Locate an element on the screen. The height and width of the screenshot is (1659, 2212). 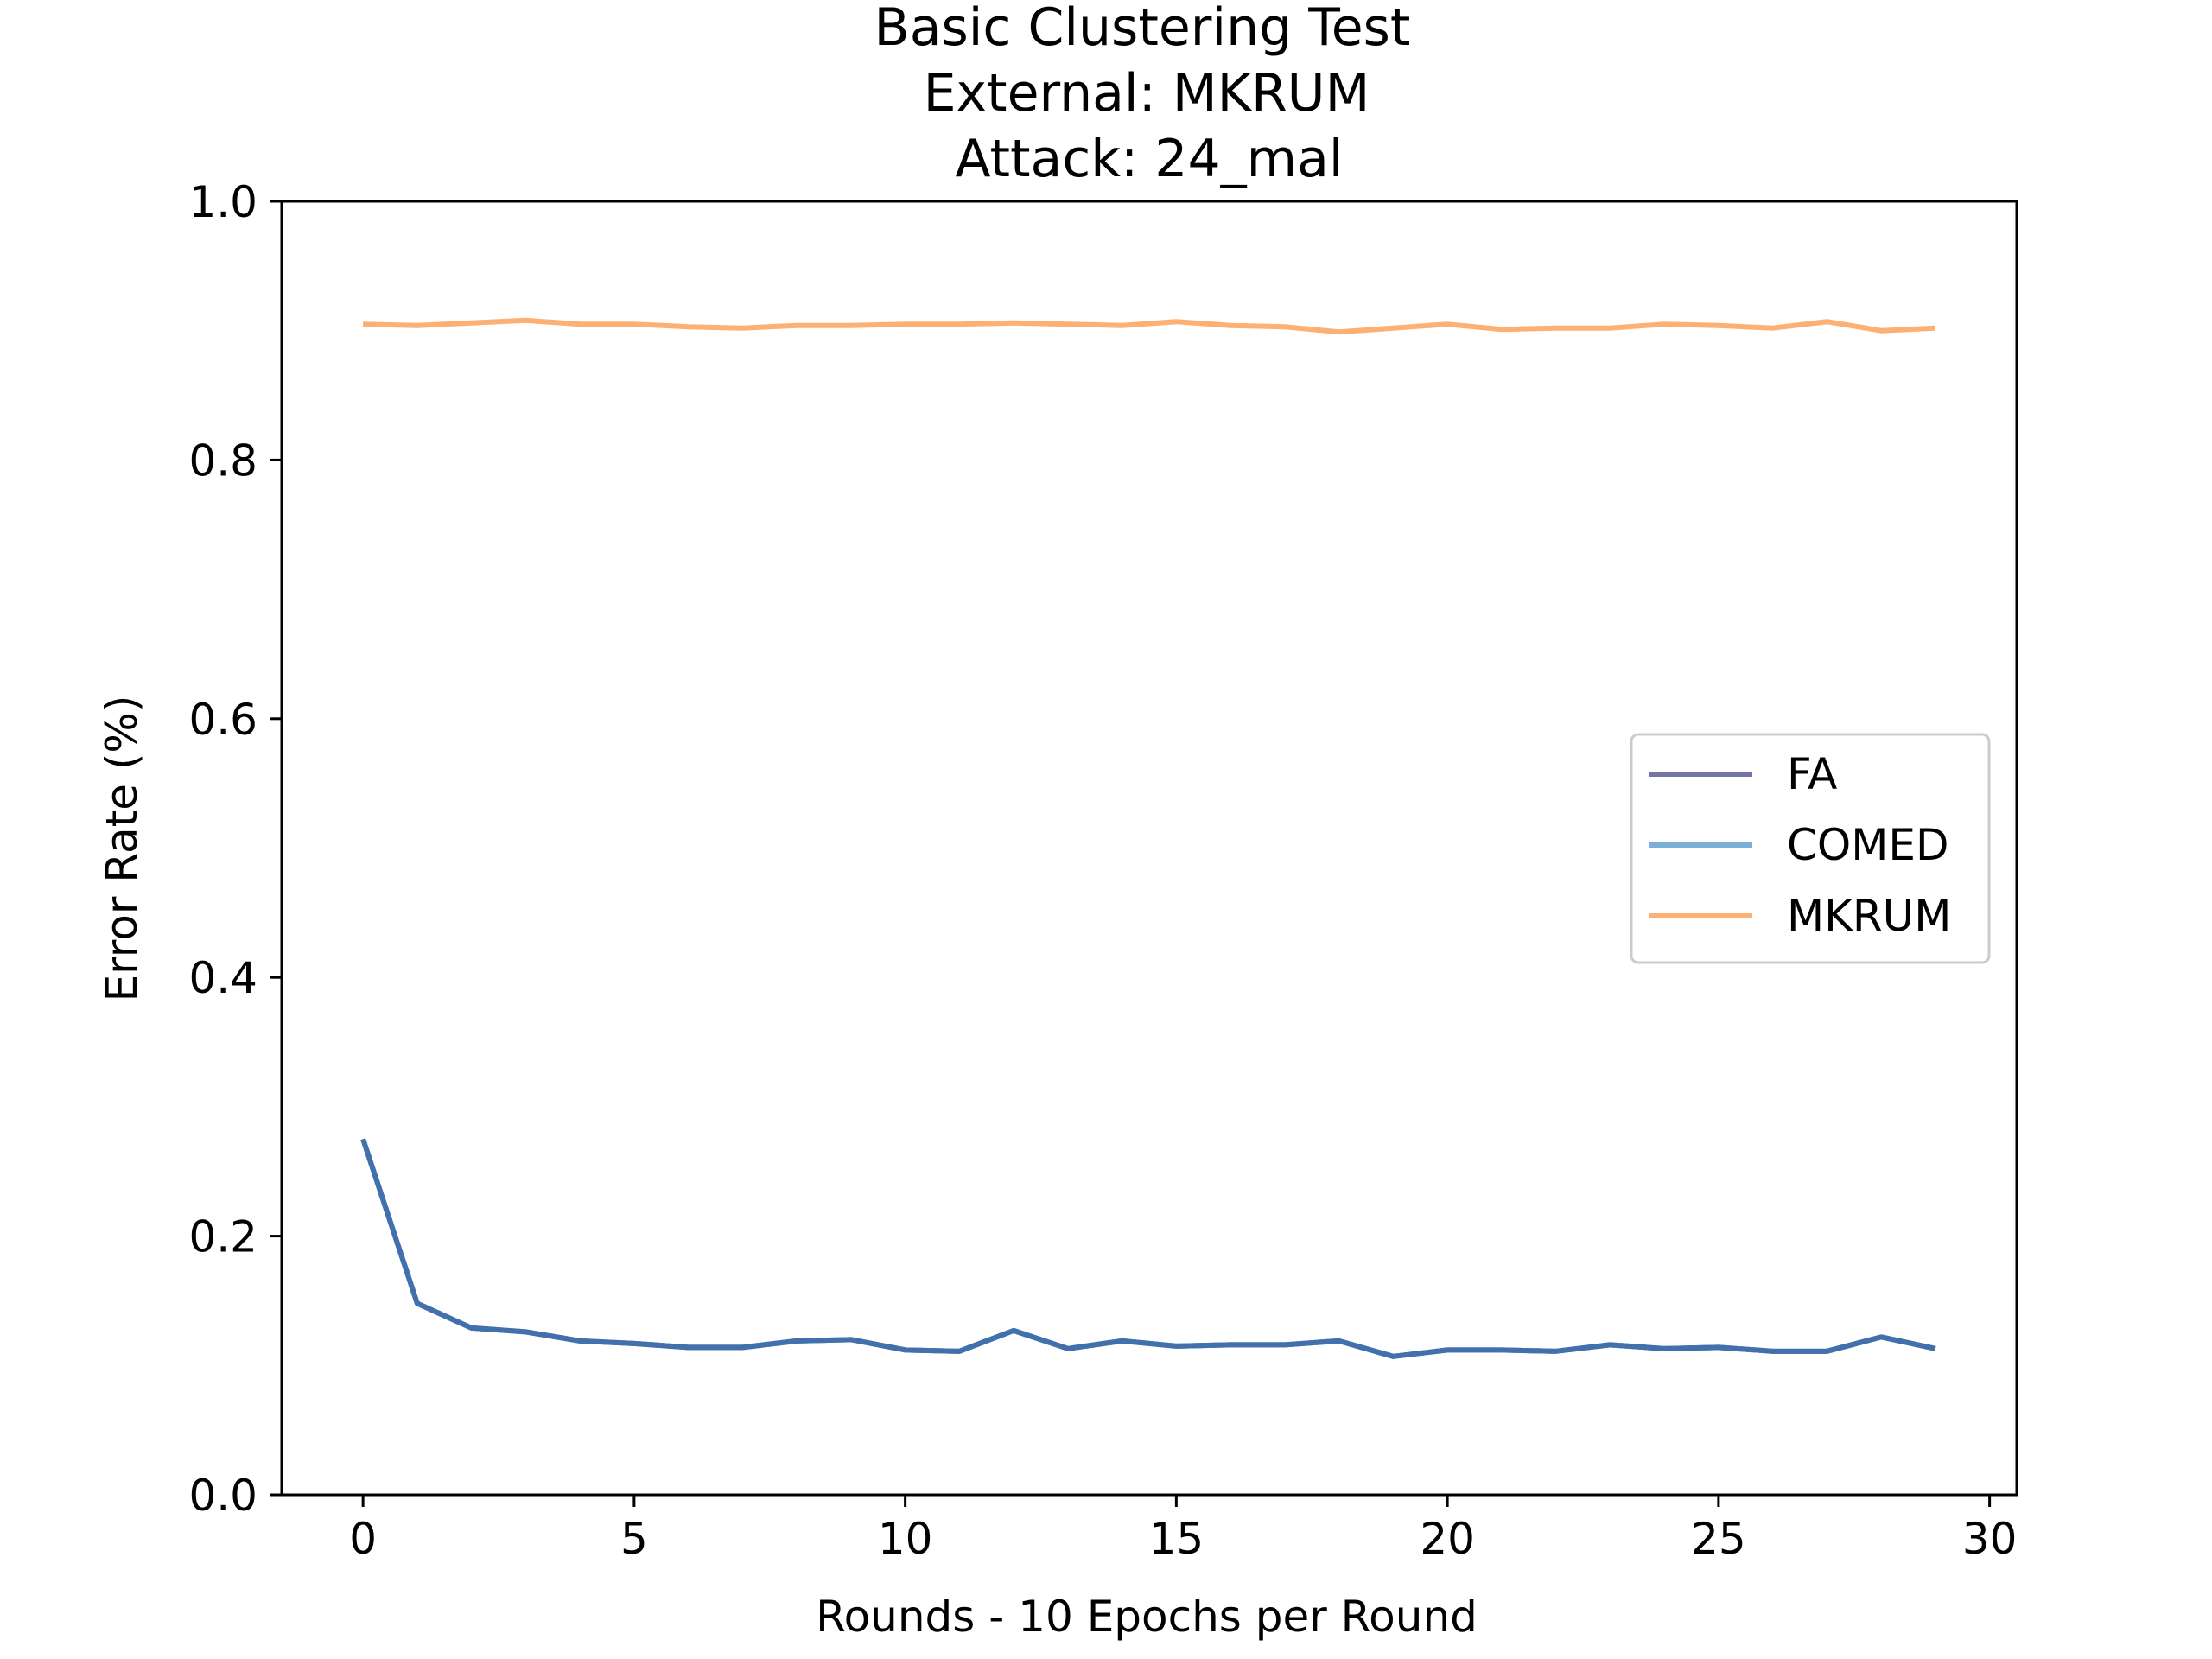
series-line-mkrum is located at coordinates (1149, 326).